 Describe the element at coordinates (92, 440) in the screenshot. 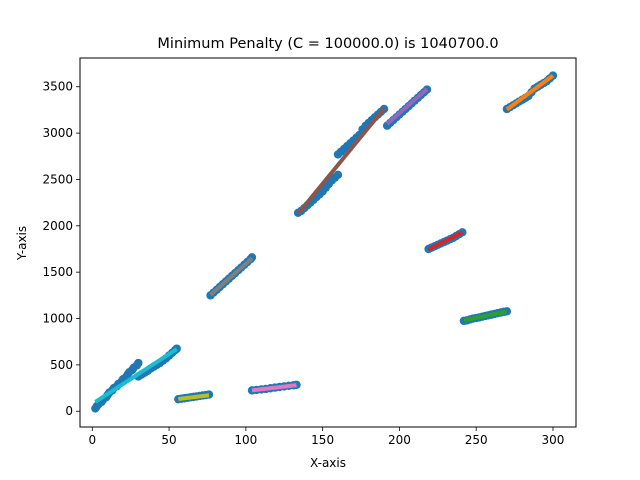

I see `x-tick-label: 0` at that location.